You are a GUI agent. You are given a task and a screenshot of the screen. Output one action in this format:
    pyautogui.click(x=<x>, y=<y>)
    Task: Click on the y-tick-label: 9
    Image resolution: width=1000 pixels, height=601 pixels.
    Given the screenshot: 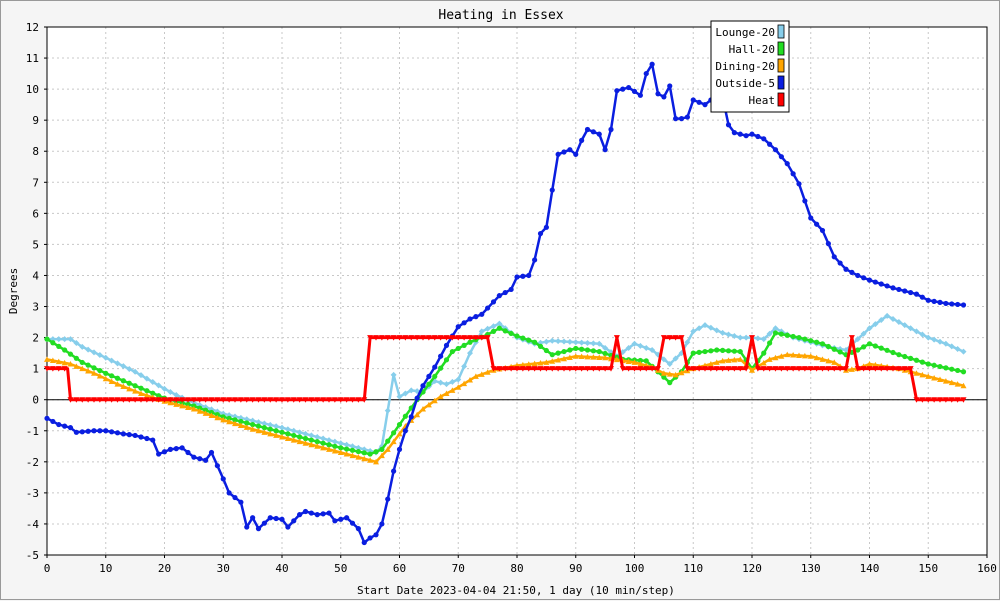 What is the action you would take?
    pyautogui.click(x=35, y=120)
    